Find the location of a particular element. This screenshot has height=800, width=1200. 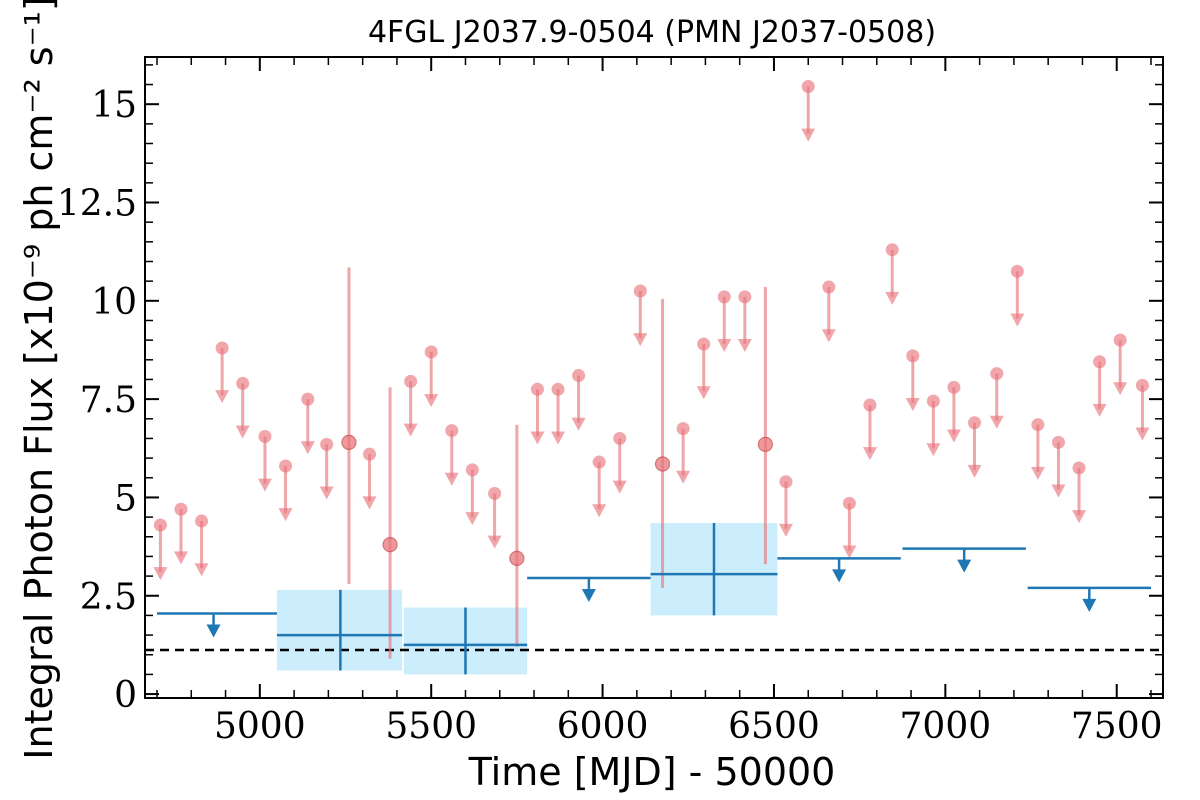

x-tick-label: 7500 is located at coordinates (1117, 726).